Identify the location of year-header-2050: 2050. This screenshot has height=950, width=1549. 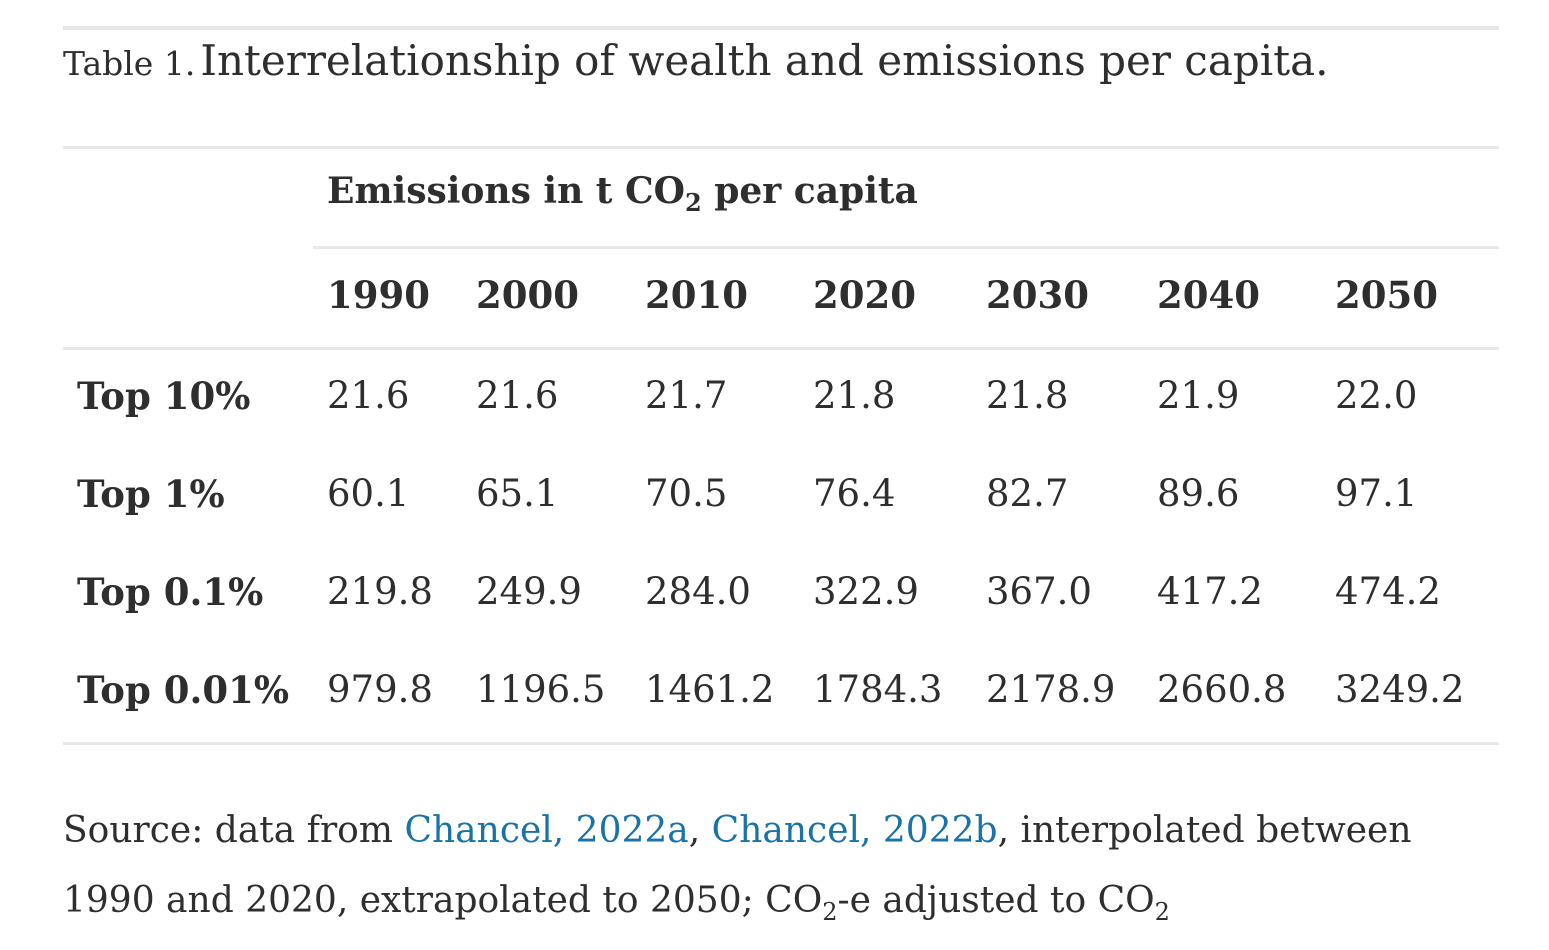
(1386, 295).